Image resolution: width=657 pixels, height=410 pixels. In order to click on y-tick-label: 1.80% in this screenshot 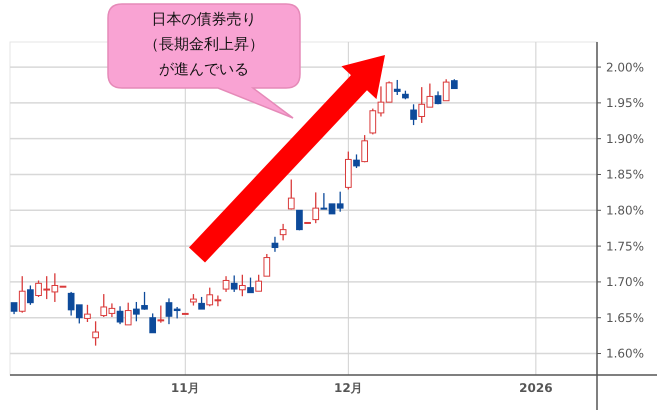, I will do `click(625, 210)`.